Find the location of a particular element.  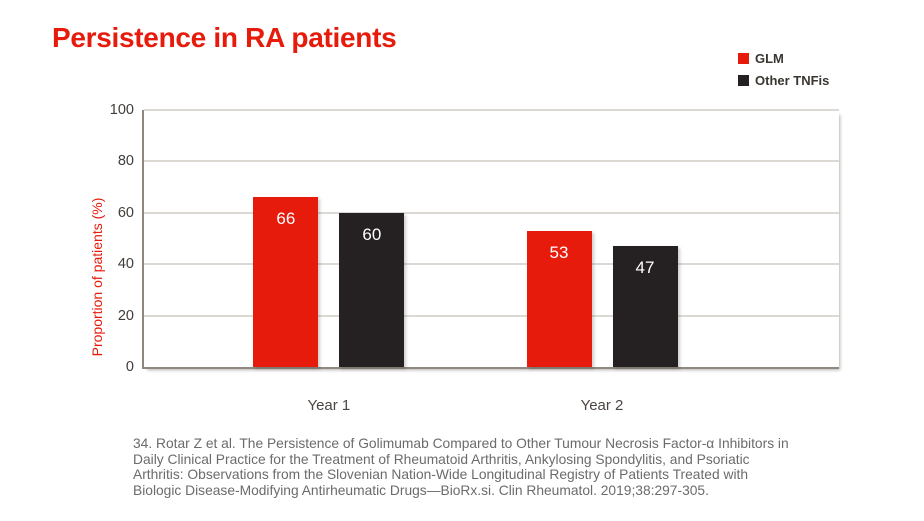

bar-value-label: 66 is located at coordinates (286, 219).